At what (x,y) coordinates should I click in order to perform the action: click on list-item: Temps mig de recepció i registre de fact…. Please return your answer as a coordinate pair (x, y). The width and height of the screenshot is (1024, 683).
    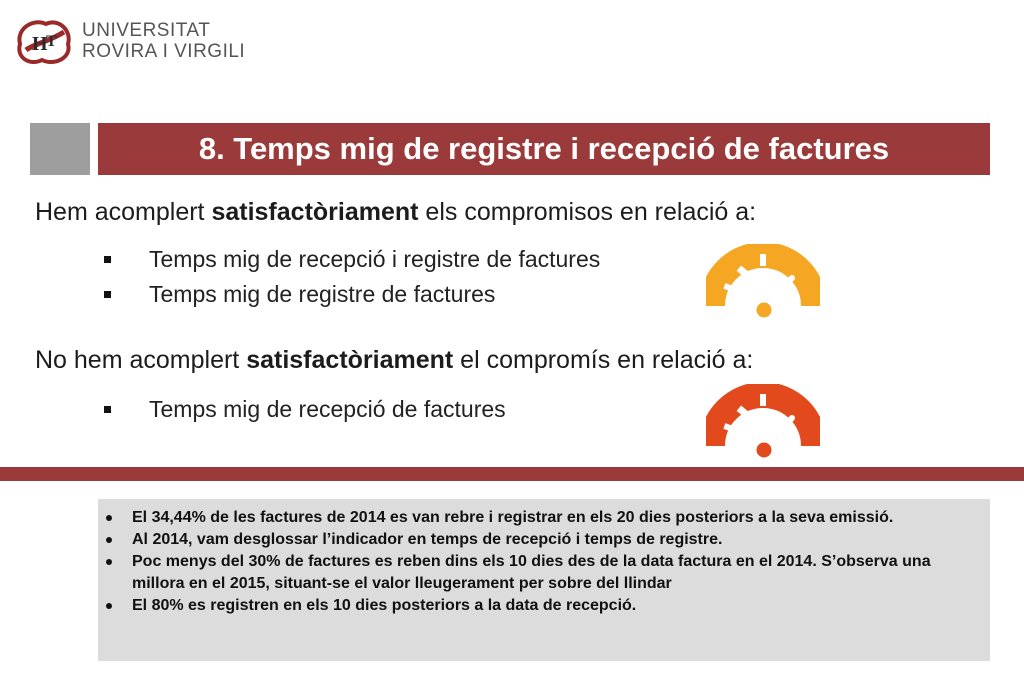
    Looking at the image, I should click on (352, 259).